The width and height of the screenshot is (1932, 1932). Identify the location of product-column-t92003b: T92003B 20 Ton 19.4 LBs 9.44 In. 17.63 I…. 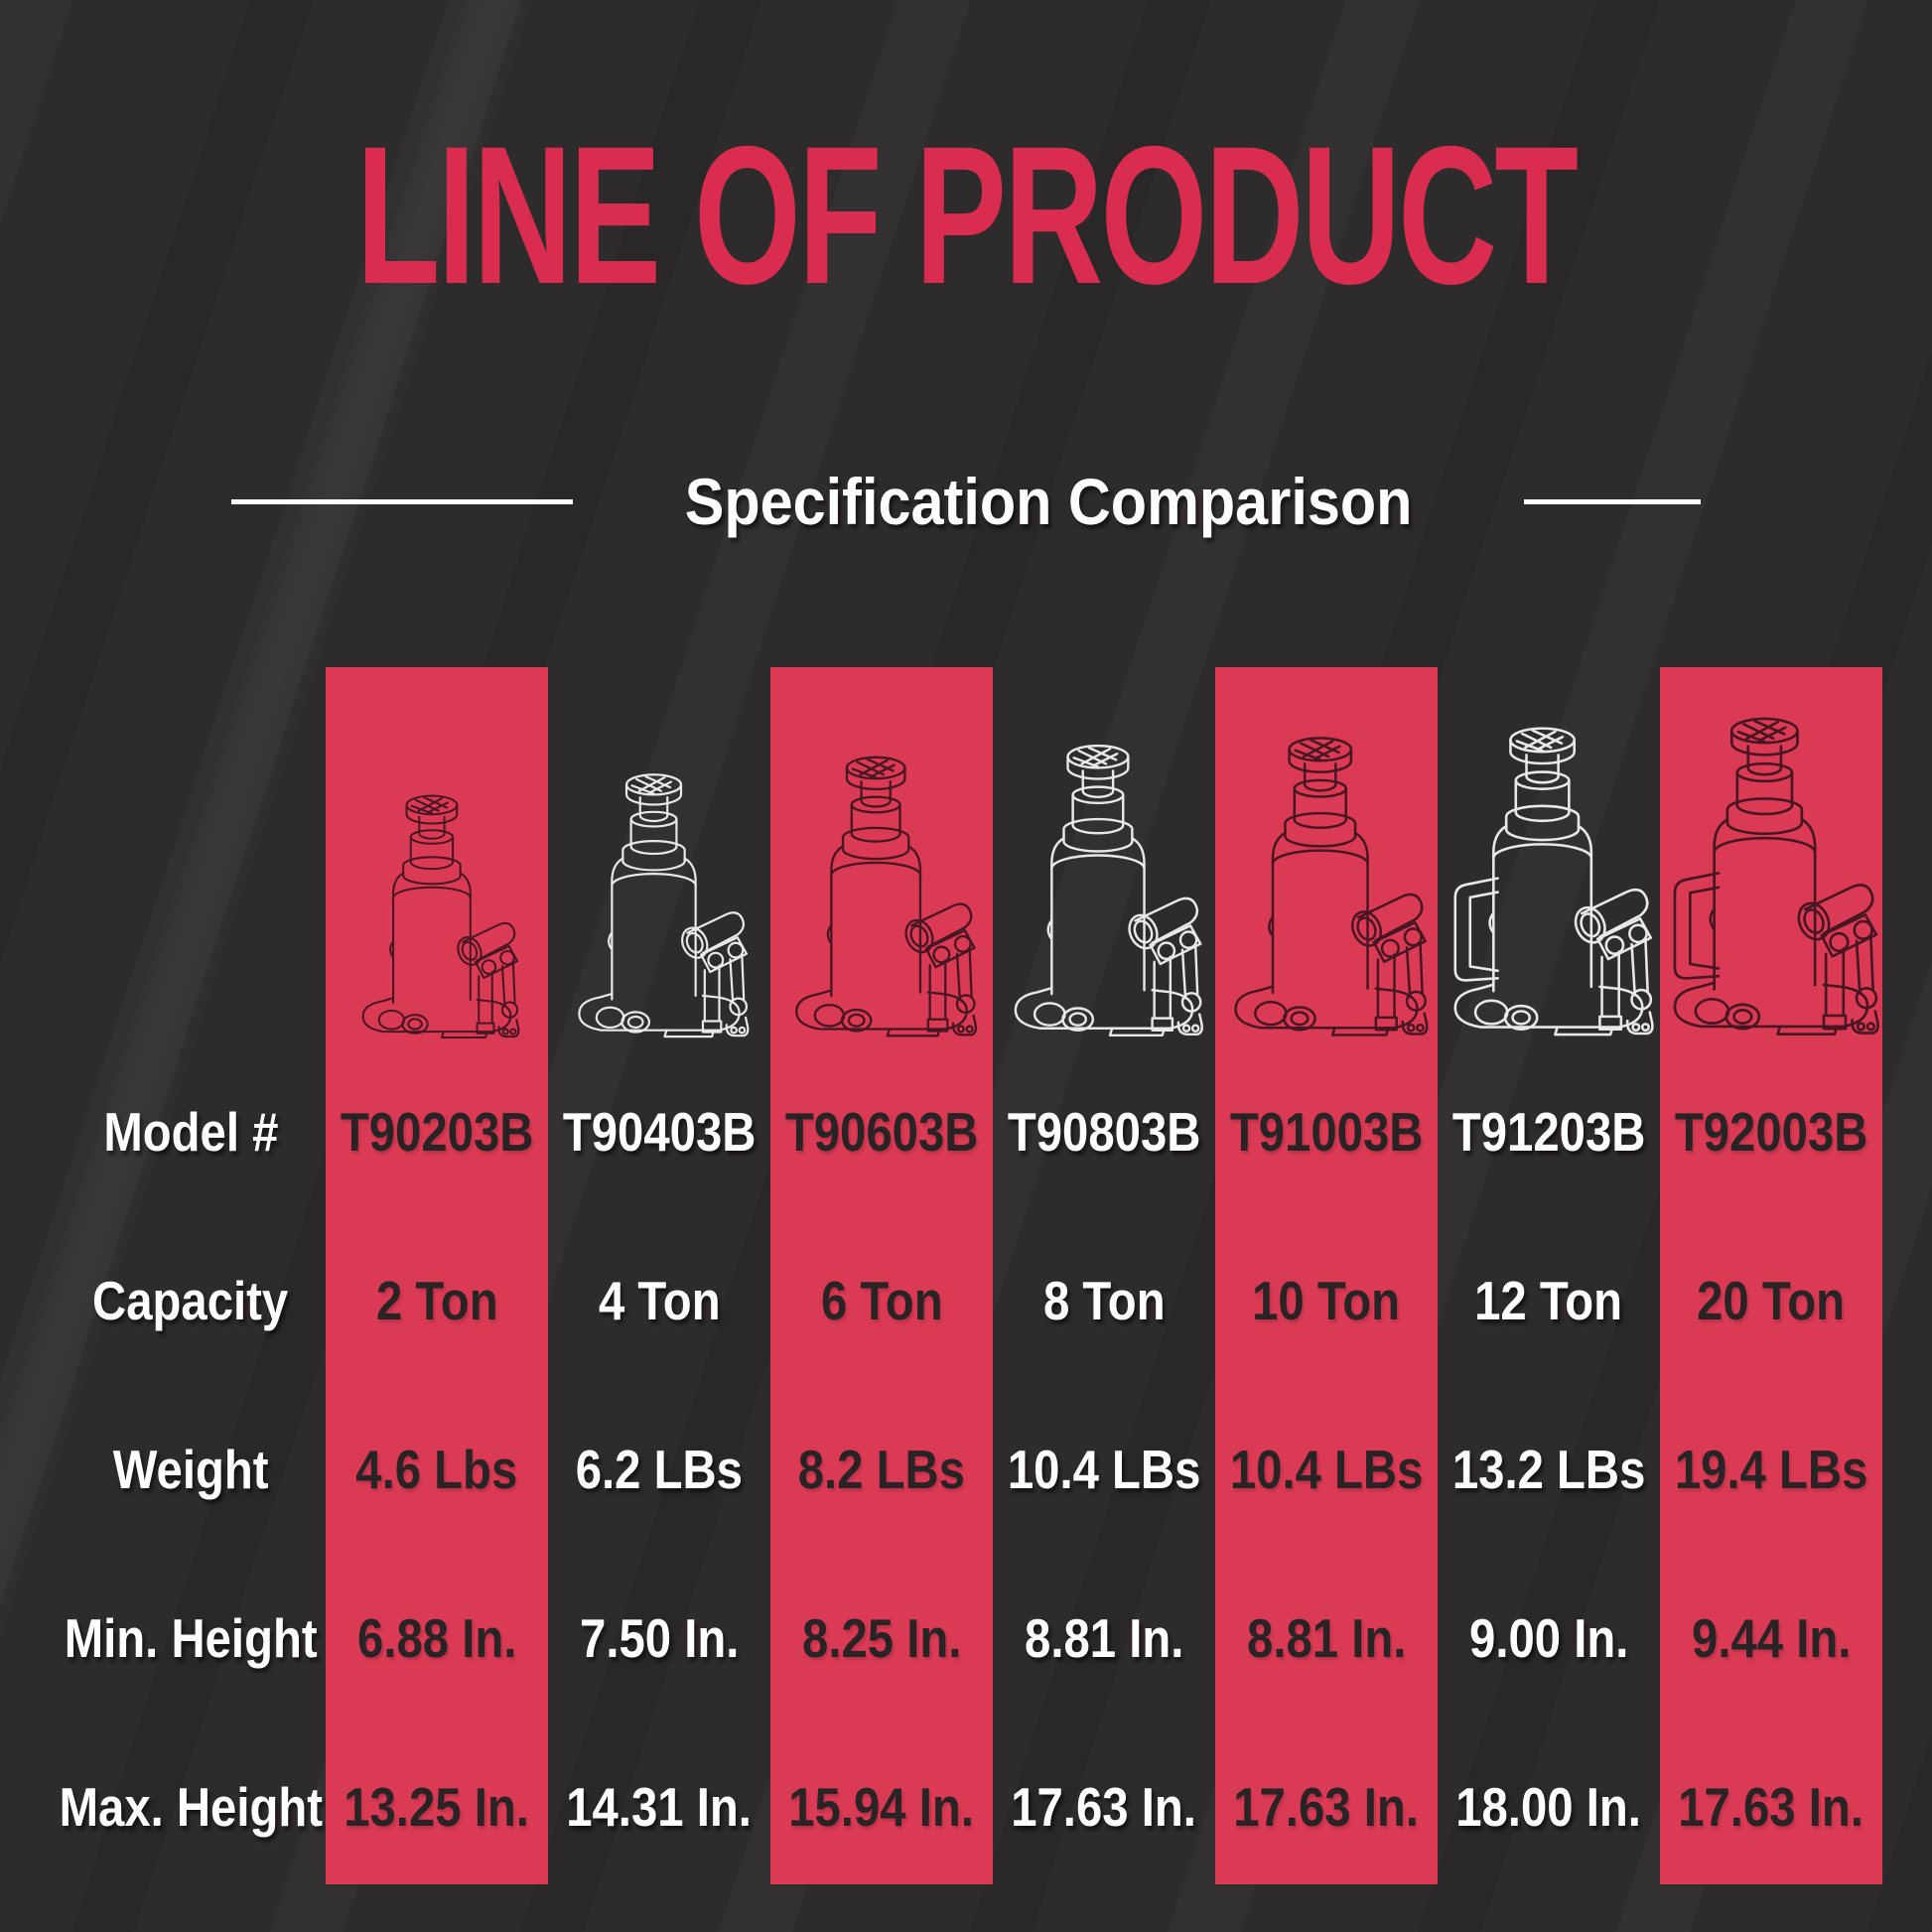
(1771, 1276).